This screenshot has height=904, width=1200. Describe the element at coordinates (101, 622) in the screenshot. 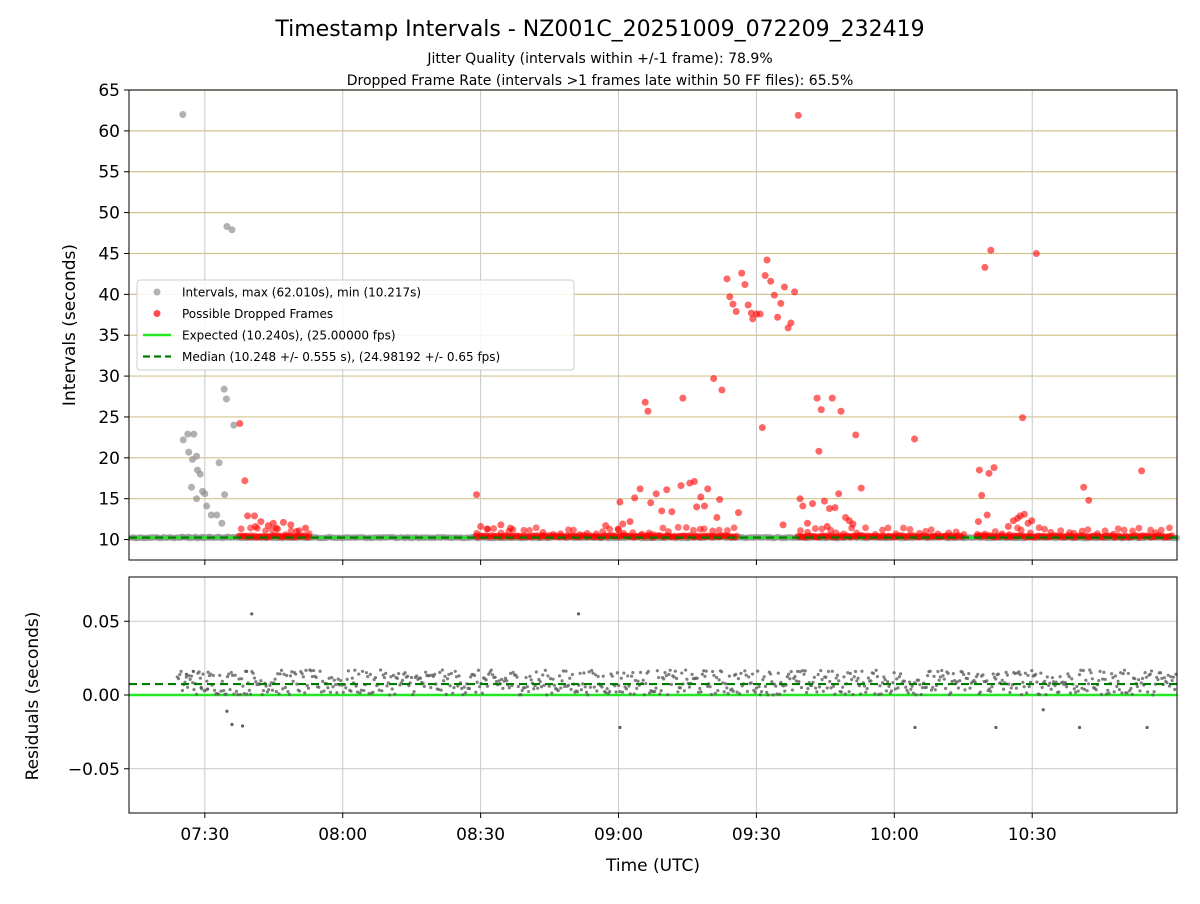

I see `bottom-y-tick-label: 0.05` at that location.